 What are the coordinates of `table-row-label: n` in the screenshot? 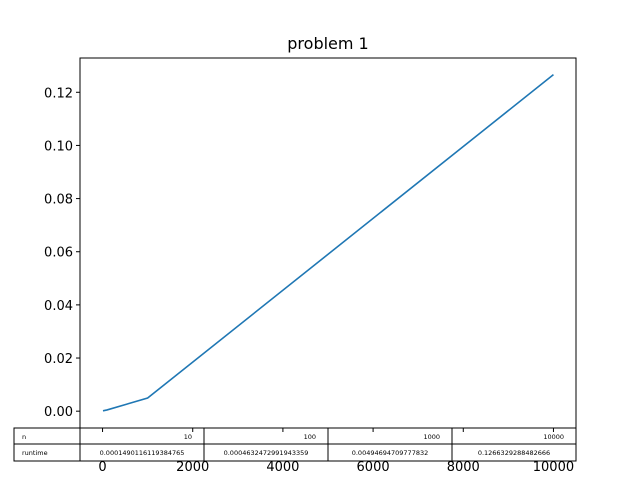 It's located at (24, 437).